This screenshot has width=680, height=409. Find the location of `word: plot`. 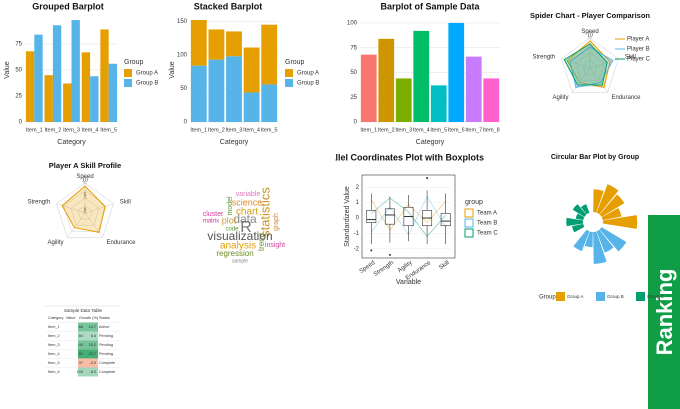

word: plot is located at coordinates (229, 220).